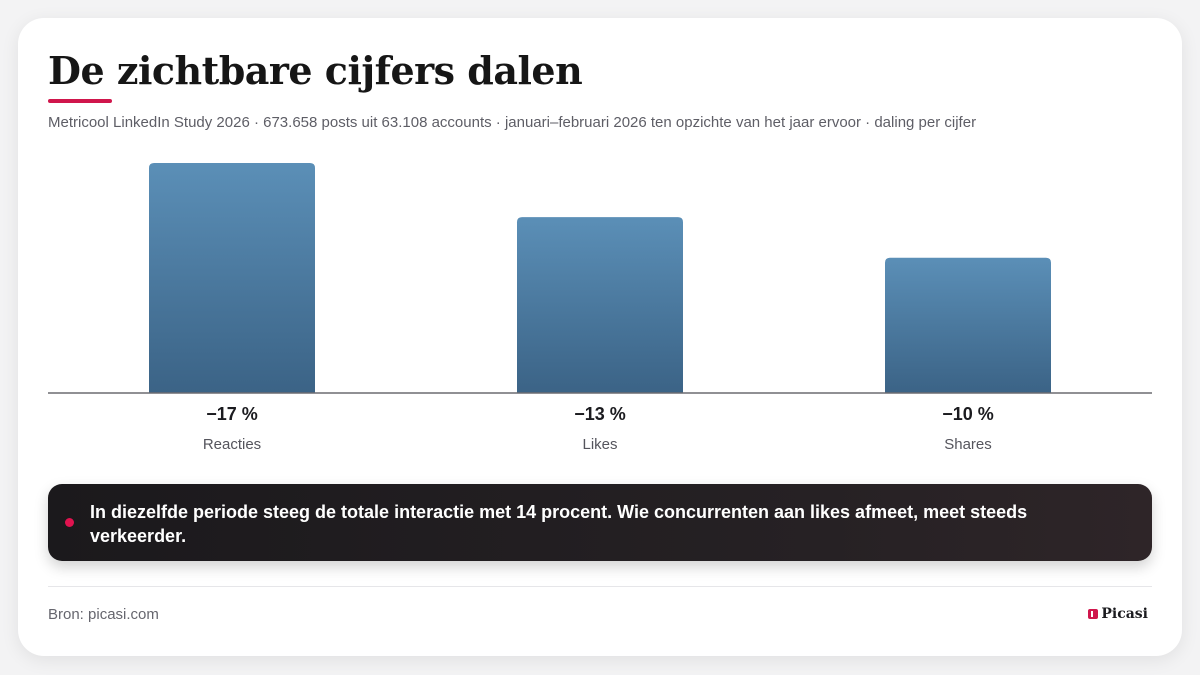  Describe the element at coordinates (600, 305) in the screenshot. I see `bar-likes` at that location.